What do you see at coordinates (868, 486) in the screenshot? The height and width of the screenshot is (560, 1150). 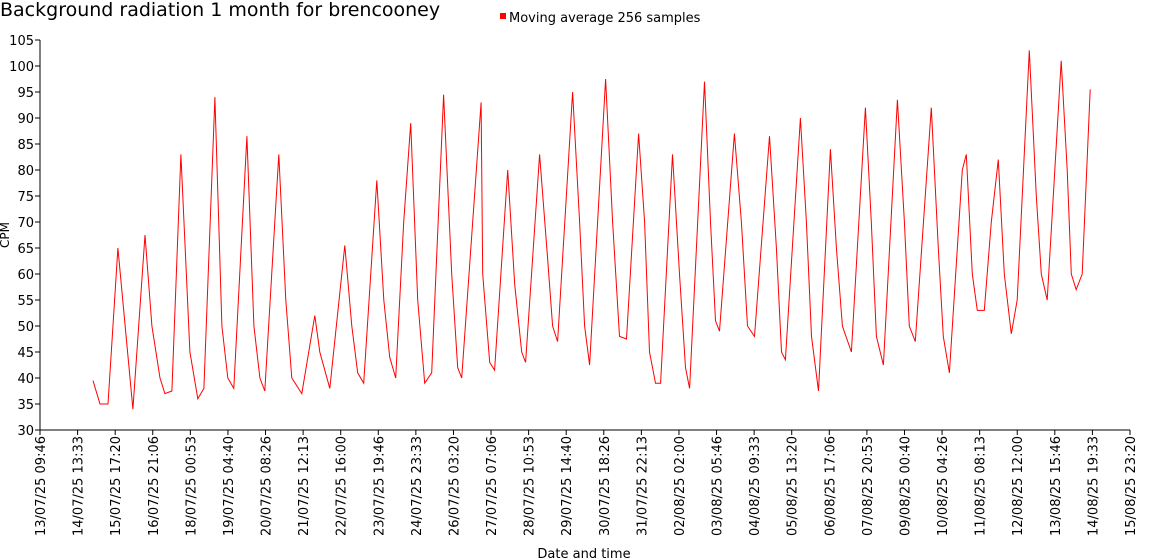 I see `x-tick-label: 07/08/25 20:53` at bounding box center [868, 486].